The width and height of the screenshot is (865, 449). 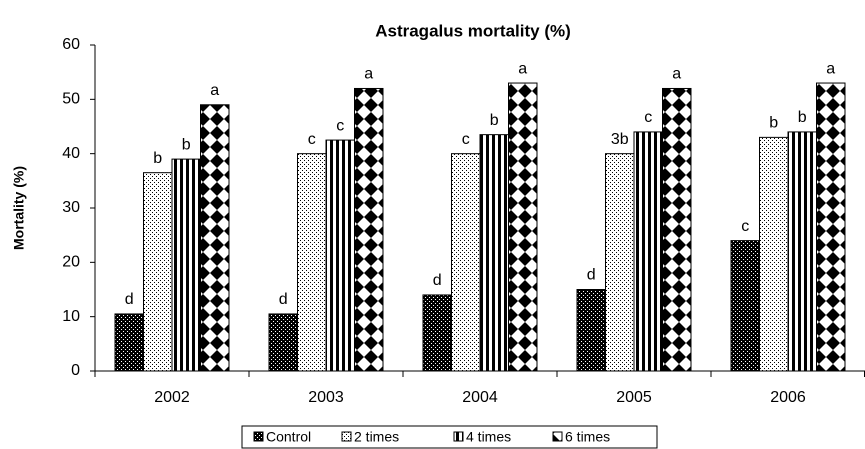 What do you see at coordinates (620, 139) in the screenshot?
I see `bar-annotation: 3b` at bounding box center [620, 139].